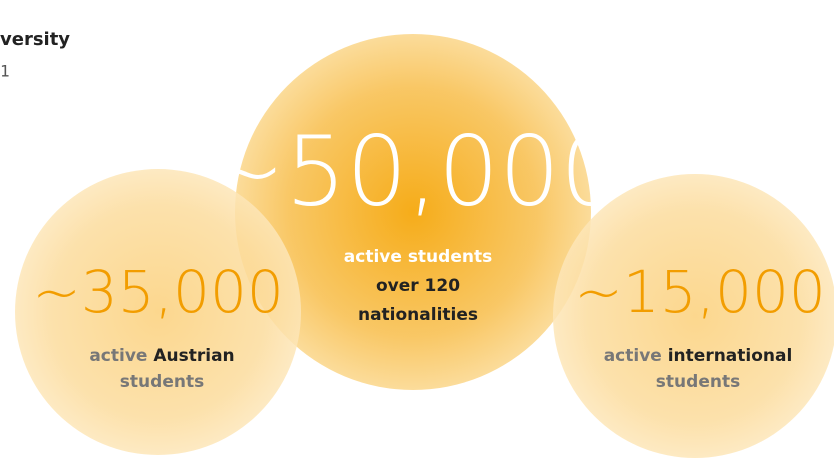 This screenshot has width=834, height=463. Describe the element at coordinates (418, 315) in the screenshot. I see `total-line3: nationalities` at that location.